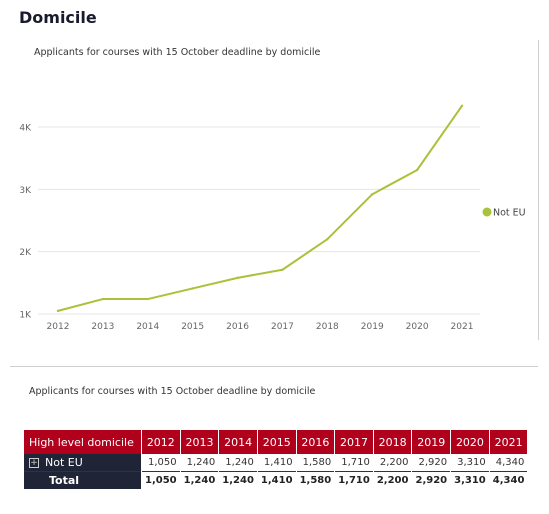 The height and width of the screenshot is (514, 549). I want to click on x-tick-label: 2016, so click(237, 327).